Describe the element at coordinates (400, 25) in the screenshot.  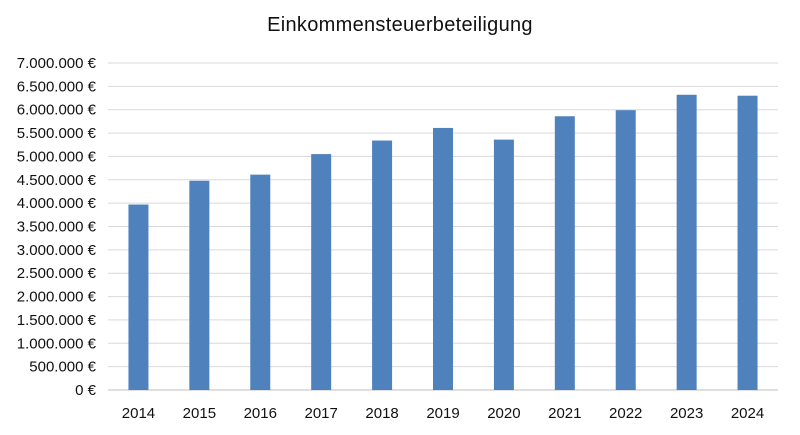
I see `chart-title: Einkommensteuerbeteiligung` at that location.